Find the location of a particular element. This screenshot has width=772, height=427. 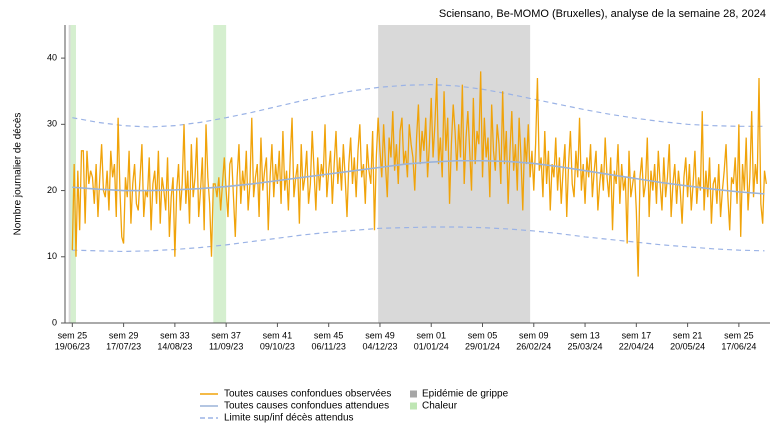

legend-label: Epidémie de grippe is located at coordinates (465, 394).